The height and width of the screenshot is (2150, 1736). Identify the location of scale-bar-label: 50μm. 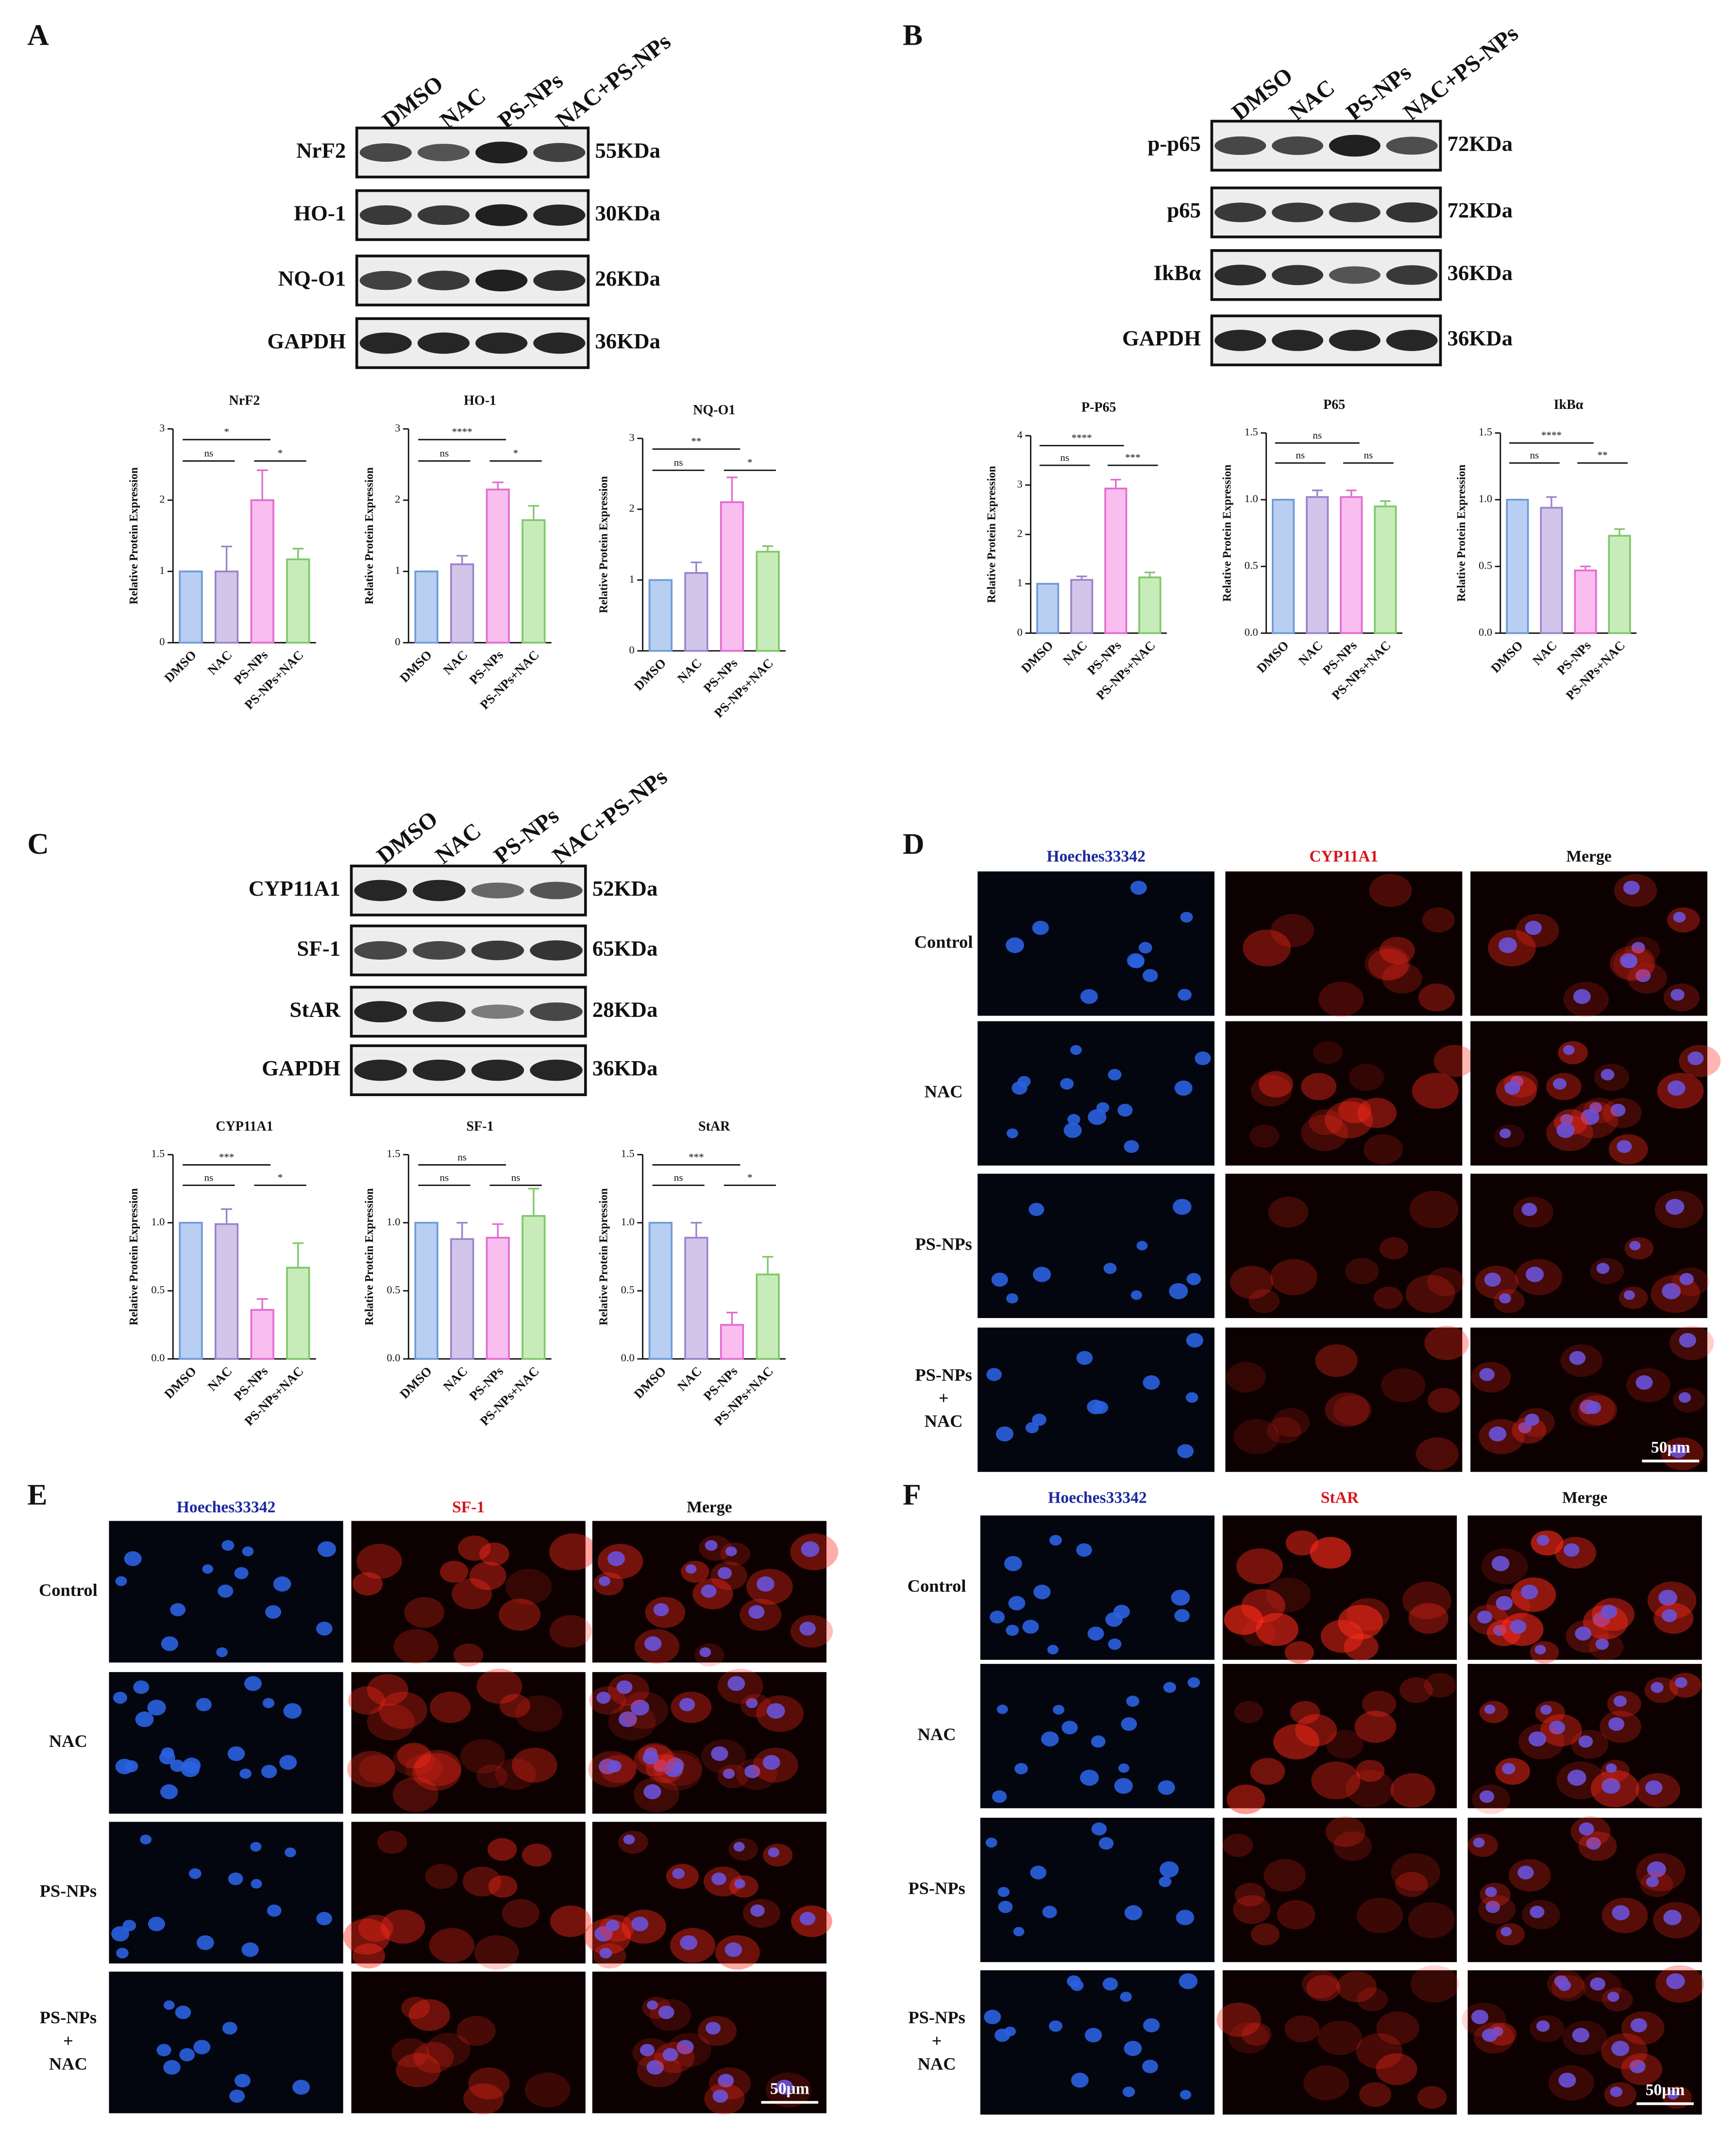
(789, 2089).